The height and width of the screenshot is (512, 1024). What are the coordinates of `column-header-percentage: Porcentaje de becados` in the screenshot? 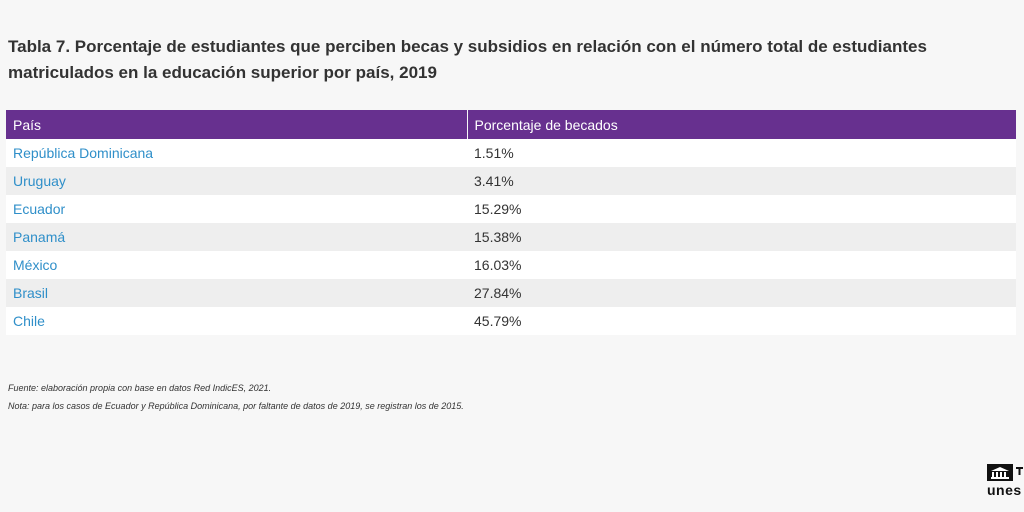 It's located at (741, 124).